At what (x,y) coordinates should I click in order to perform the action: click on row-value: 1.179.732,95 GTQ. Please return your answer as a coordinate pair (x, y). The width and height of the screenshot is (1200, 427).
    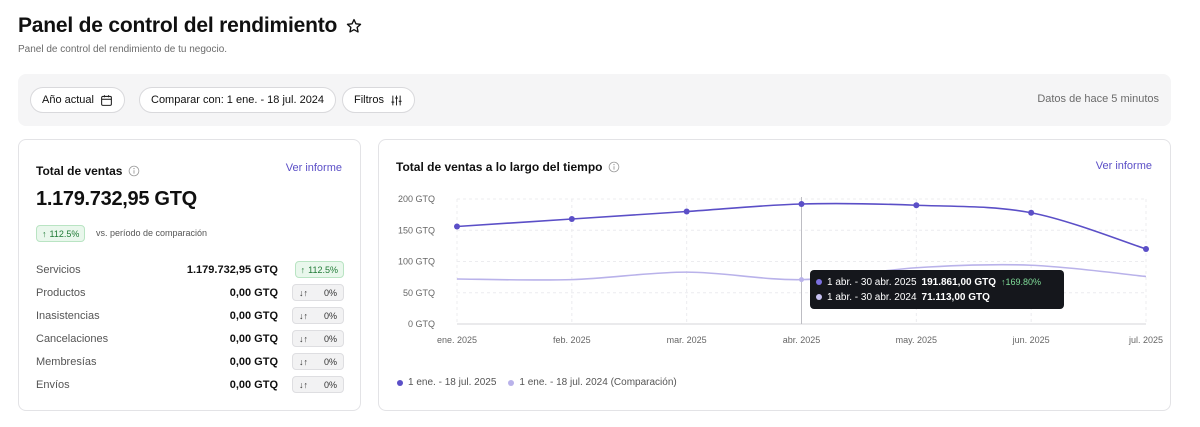
    Looking at the image, I should click on (232, 270).